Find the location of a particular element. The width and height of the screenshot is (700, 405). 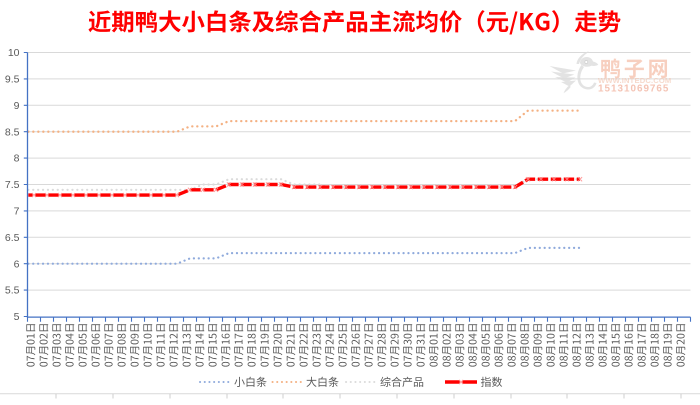

svg-text: 7.5 is located at coordinates (12, 185).